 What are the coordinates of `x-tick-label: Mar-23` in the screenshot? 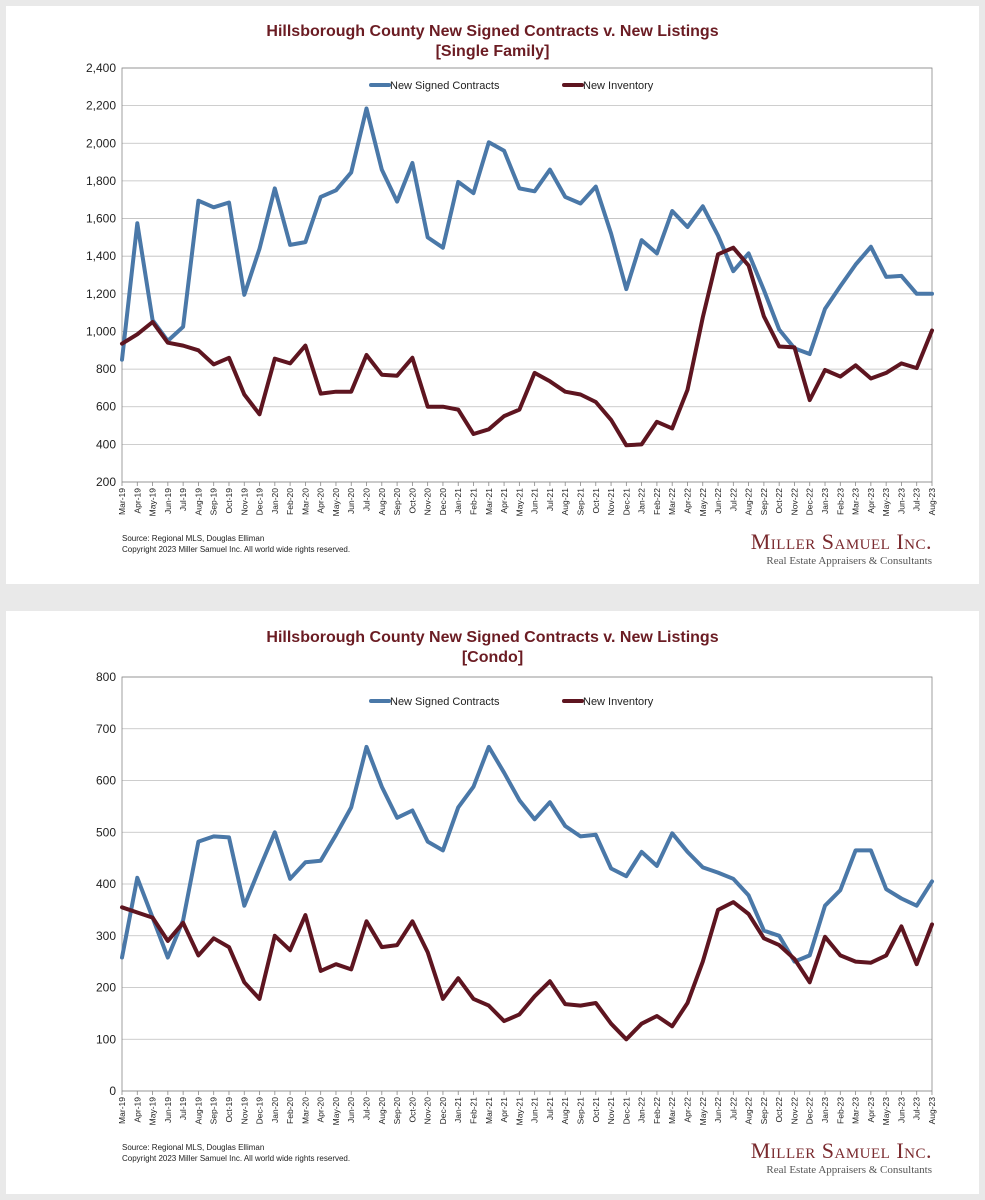 It's located at (856, 1110).